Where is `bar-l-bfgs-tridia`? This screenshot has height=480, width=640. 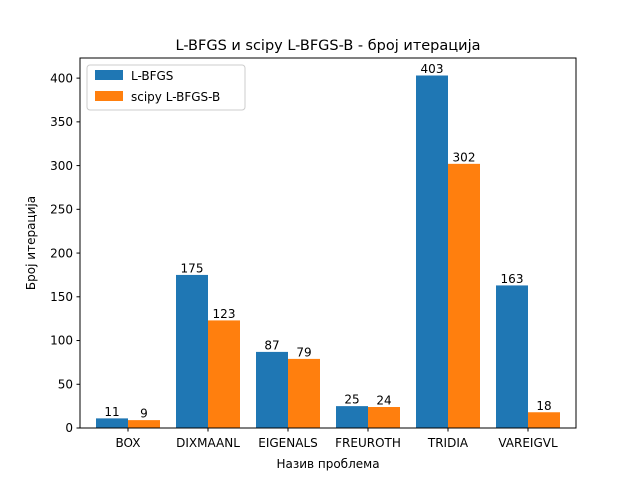 bar-l-bfgs-tridia is located at coordinates (432, 252).